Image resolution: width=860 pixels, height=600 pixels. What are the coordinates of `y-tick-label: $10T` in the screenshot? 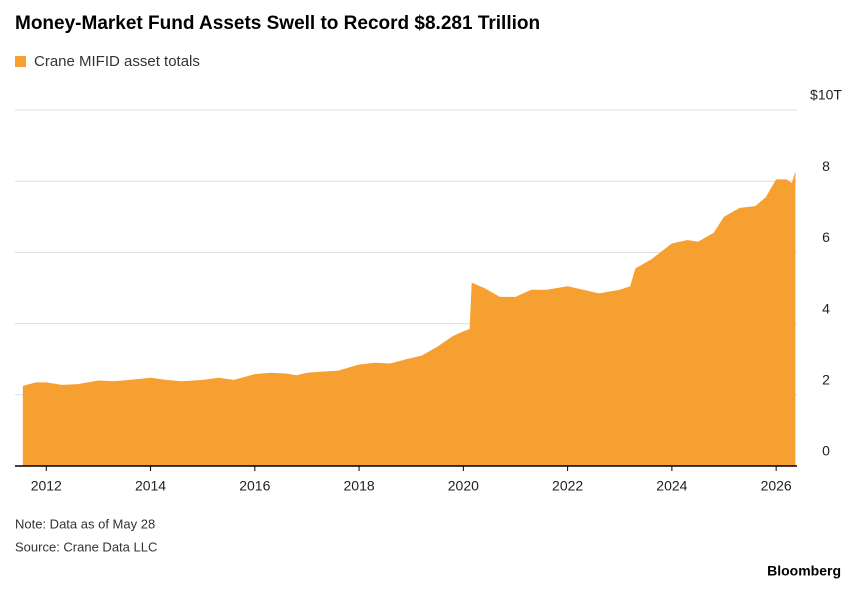 It's located at (826, 95).